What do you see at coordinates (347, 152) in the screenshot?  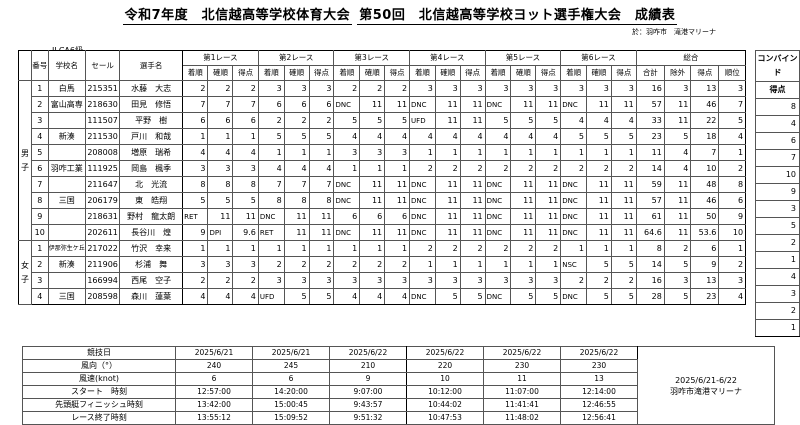 I see `cell-race3-finish: 3` at bounding box center [347, 152].